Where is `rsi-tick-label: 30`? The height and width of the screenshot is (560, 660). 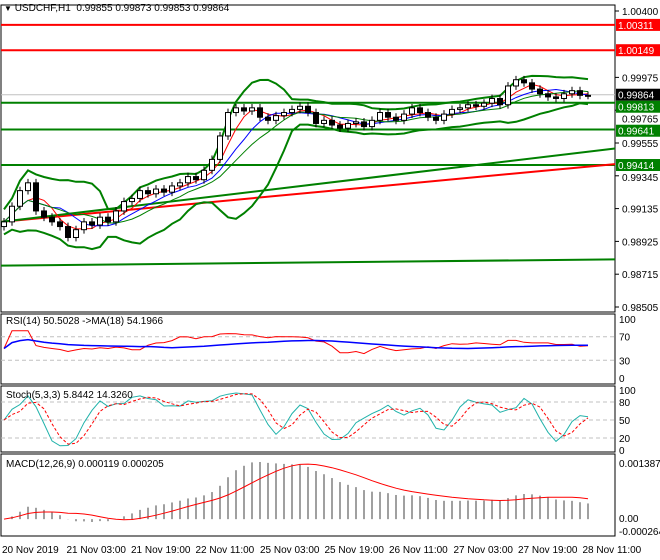
rsi-tick-label: 30 is located at coordinates (625, 361).